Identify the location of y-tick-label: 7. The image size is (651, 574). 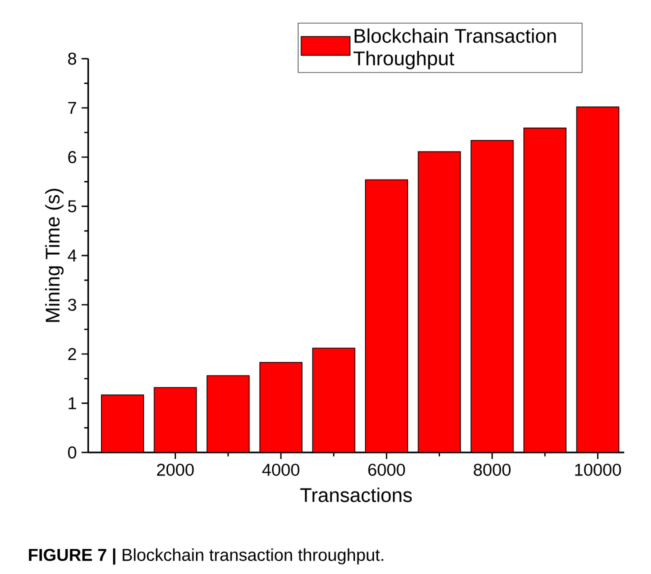
(72, 108).